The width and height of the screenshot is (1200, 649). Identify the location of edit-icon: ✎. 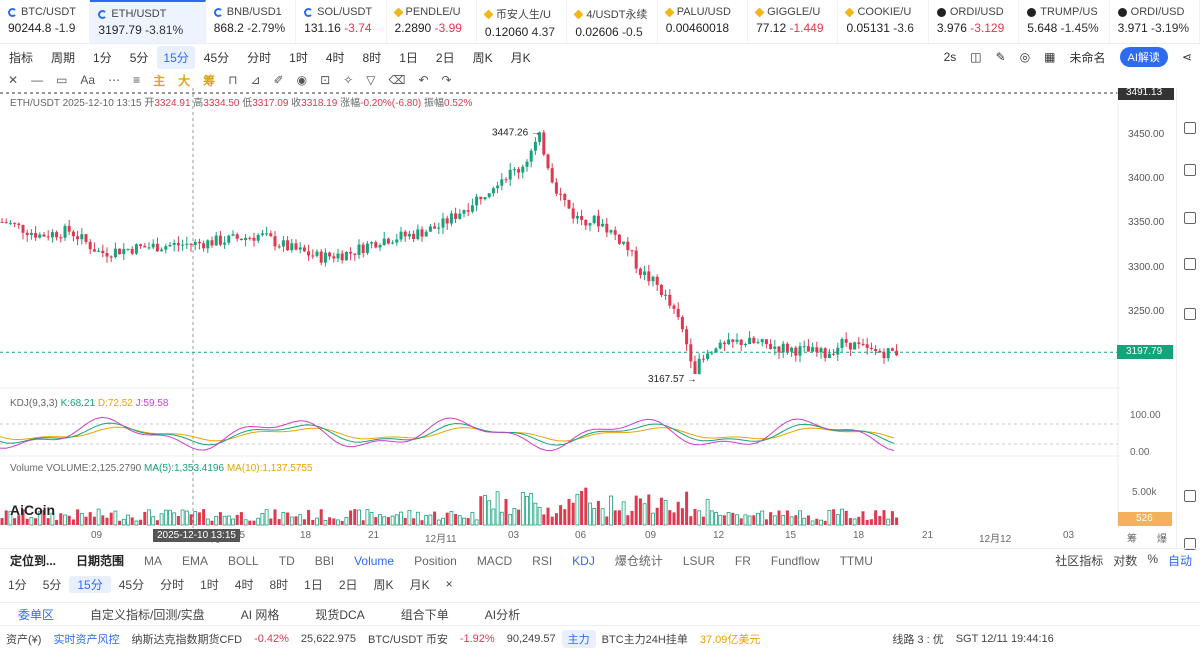
(1000, 57).